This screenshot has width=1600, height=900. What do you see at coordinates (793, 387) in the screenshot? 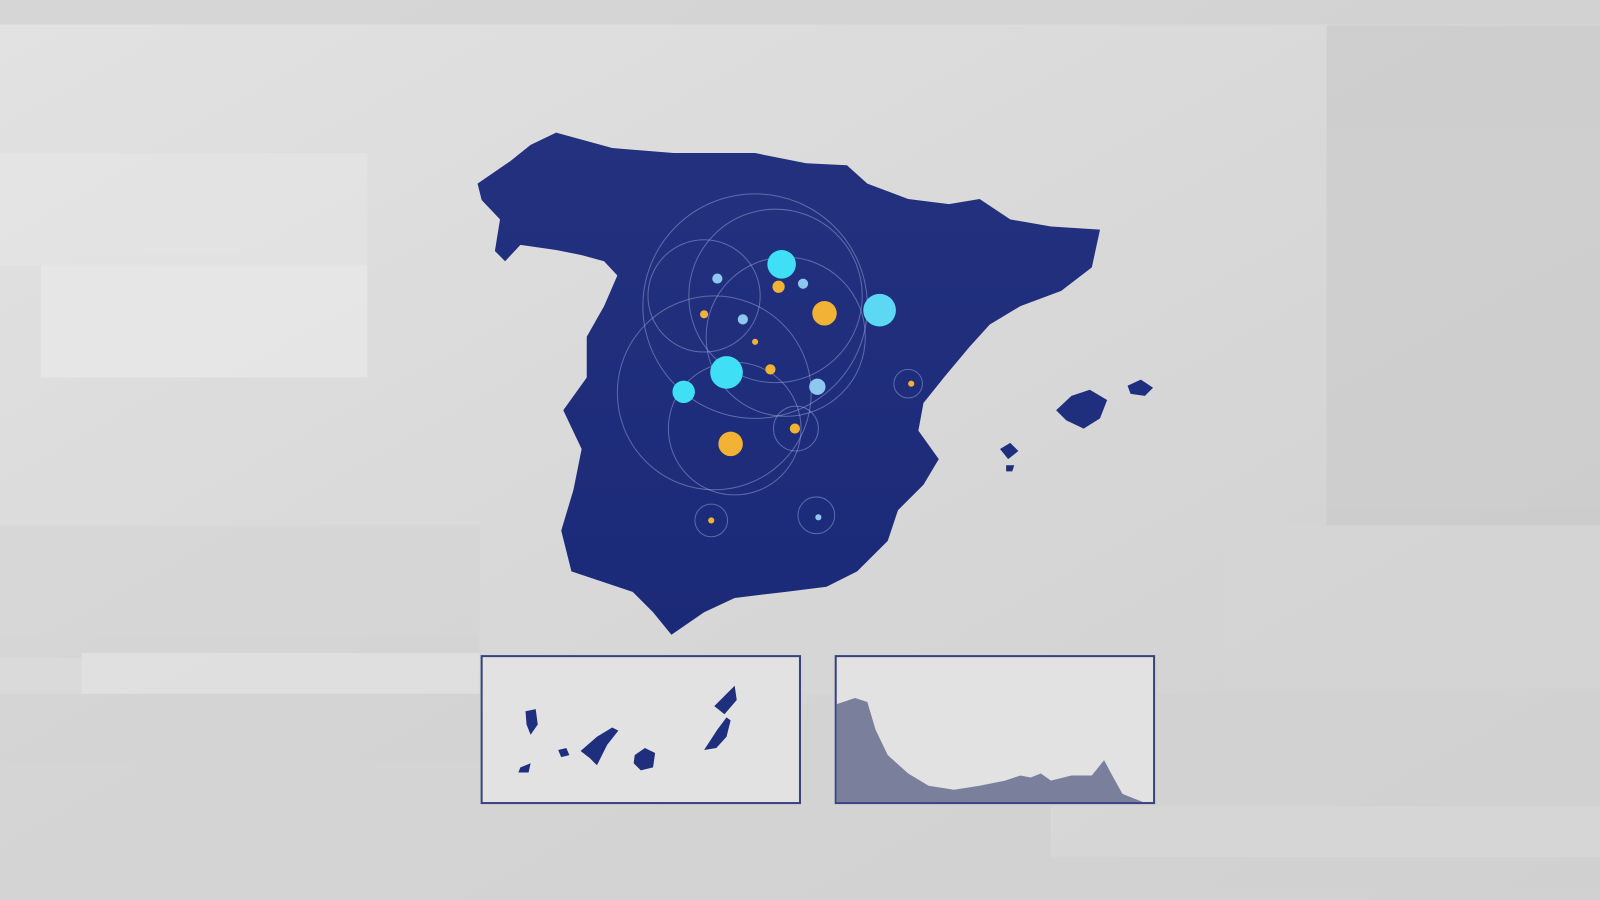
I see `map-markers` at bounding box center [793, 387].